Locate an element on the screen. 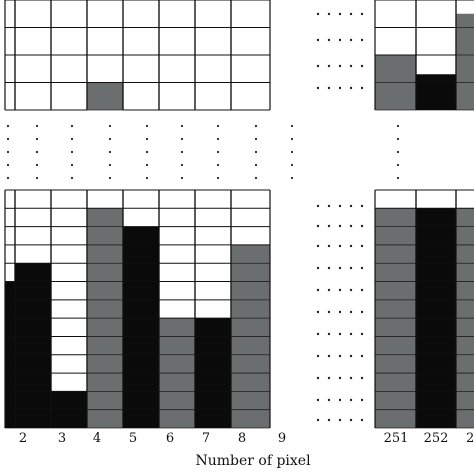 This screenshot has height=474, width=474. x-axis-title: Number of pixel is located at coordinates (253, 461).